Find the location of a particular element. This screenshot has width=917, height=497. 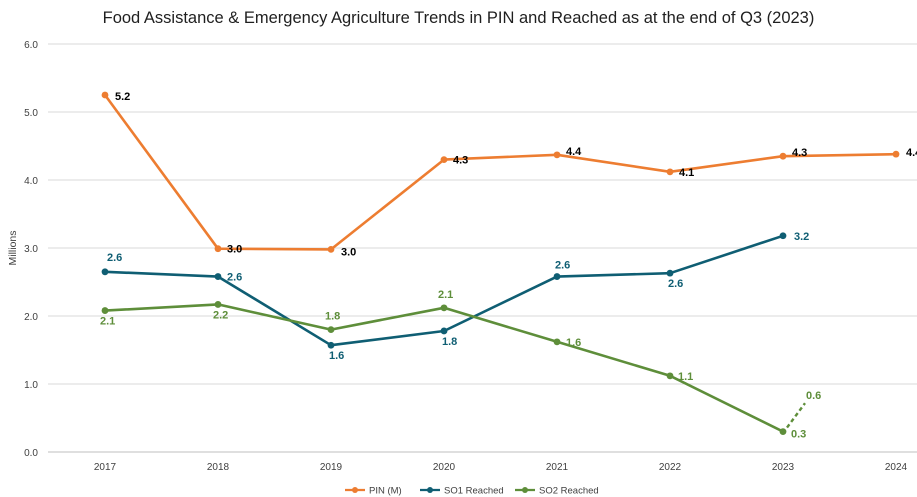

y-tick-label: 3.0 is located at coordinates (31, 249).